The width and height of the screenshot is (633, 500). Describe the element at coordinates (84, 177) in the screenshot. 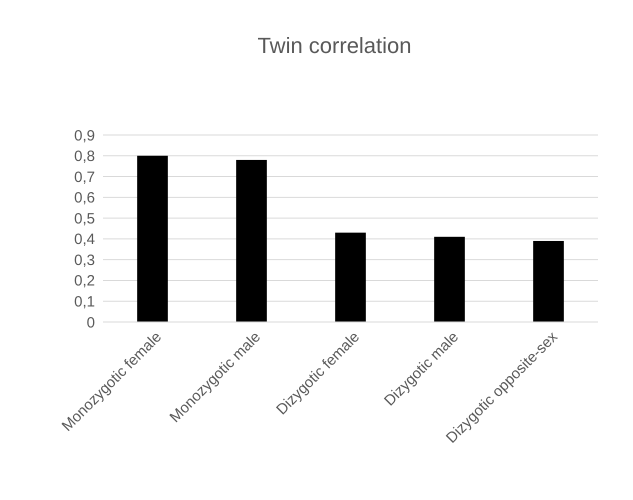

I see `y-tick-label: 0,7` at that location.